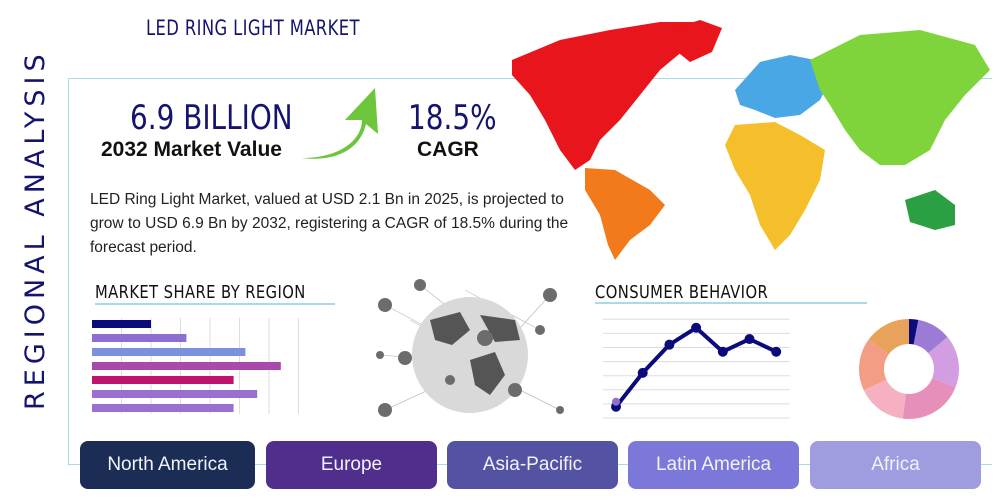 The height and width of the screenshot is (500, 1000). Describe the element at coordinates (253, 28) in the screenshot. I see `page-title: LED RING LIGHT MARKET` at that location.